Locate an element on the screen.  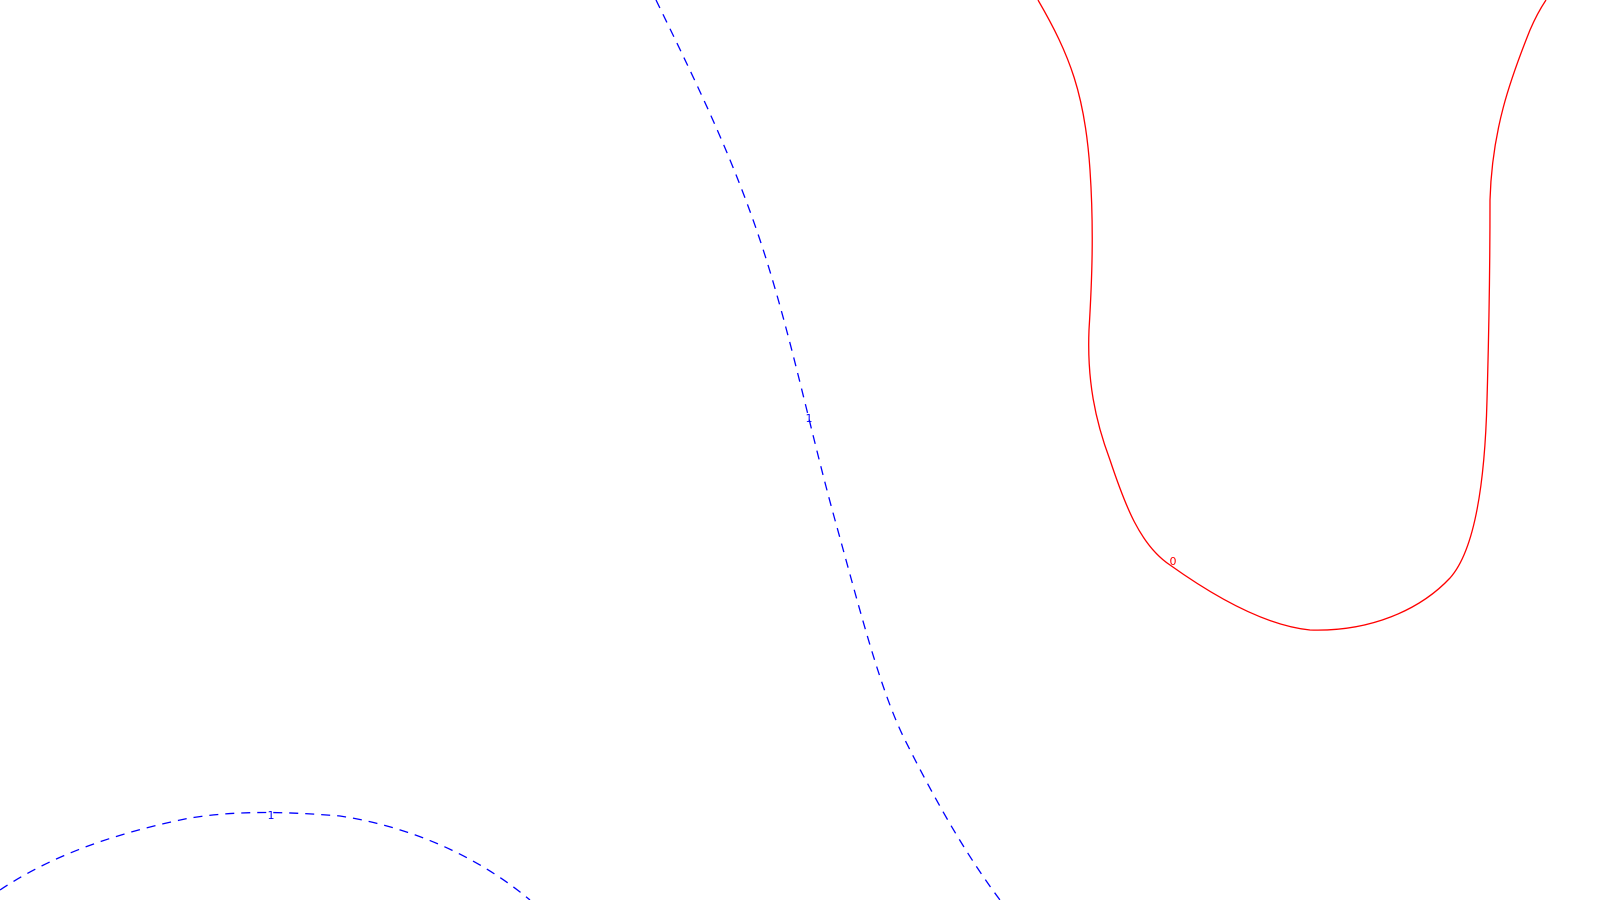
contour-label-1-bottom: 1 is located at coordinates (271, 815).